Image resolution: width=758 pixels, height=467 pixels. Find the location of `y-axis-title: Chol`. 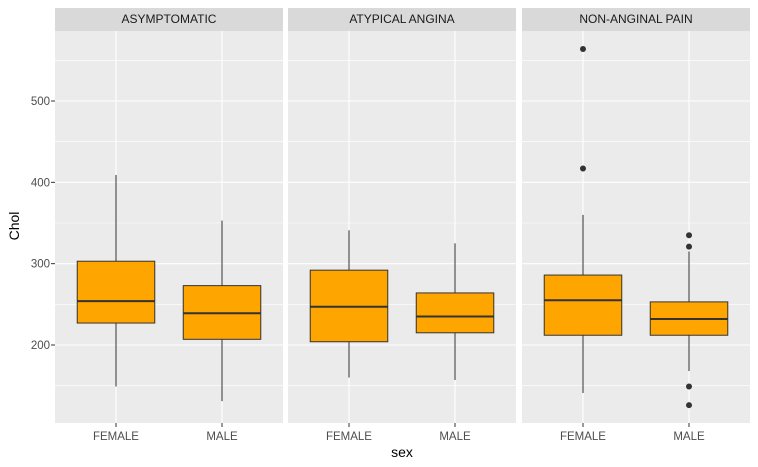

y-axis-title: Chol is located at coordinates (14, 226).